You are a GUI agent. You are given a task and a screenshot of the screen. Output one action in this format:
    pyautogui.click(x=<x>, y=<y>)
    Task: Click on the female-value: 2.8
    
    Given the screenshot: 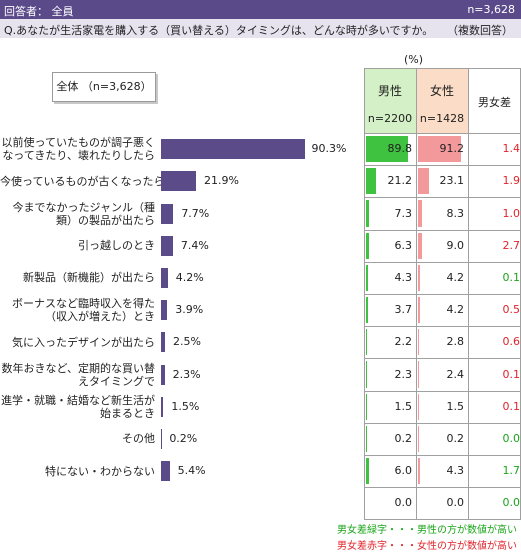 What is the action you would take?
    pyautogui.click(x=455, y=342)
    